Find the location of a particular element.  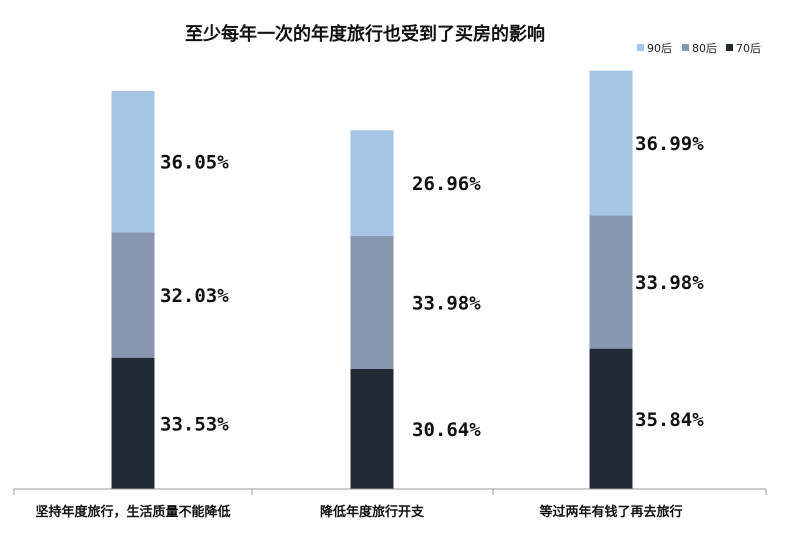

x-ticks-group is located at coordinates (390, 492).